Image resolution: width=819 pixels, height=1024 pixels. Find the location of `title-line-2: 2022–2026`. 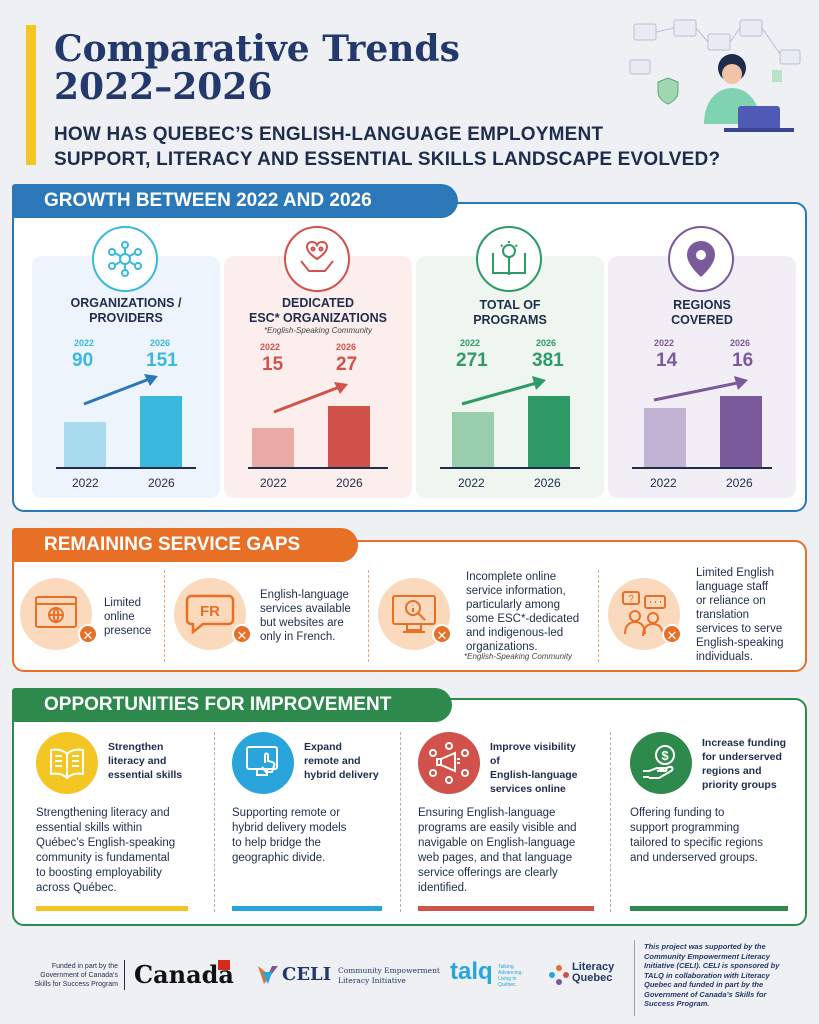

title-line-2: 2022–2026 is located at coordinates (163, 87).